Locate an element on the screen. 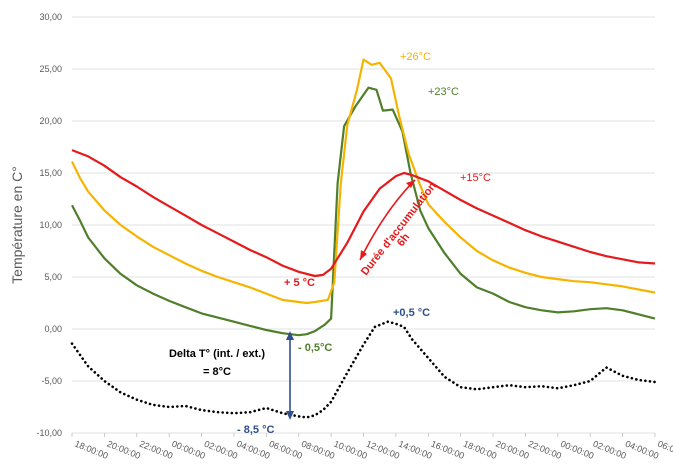 This screenshot has width=673, height=475. y-tick-label: 10,00 is located at coordinates (50, 225).